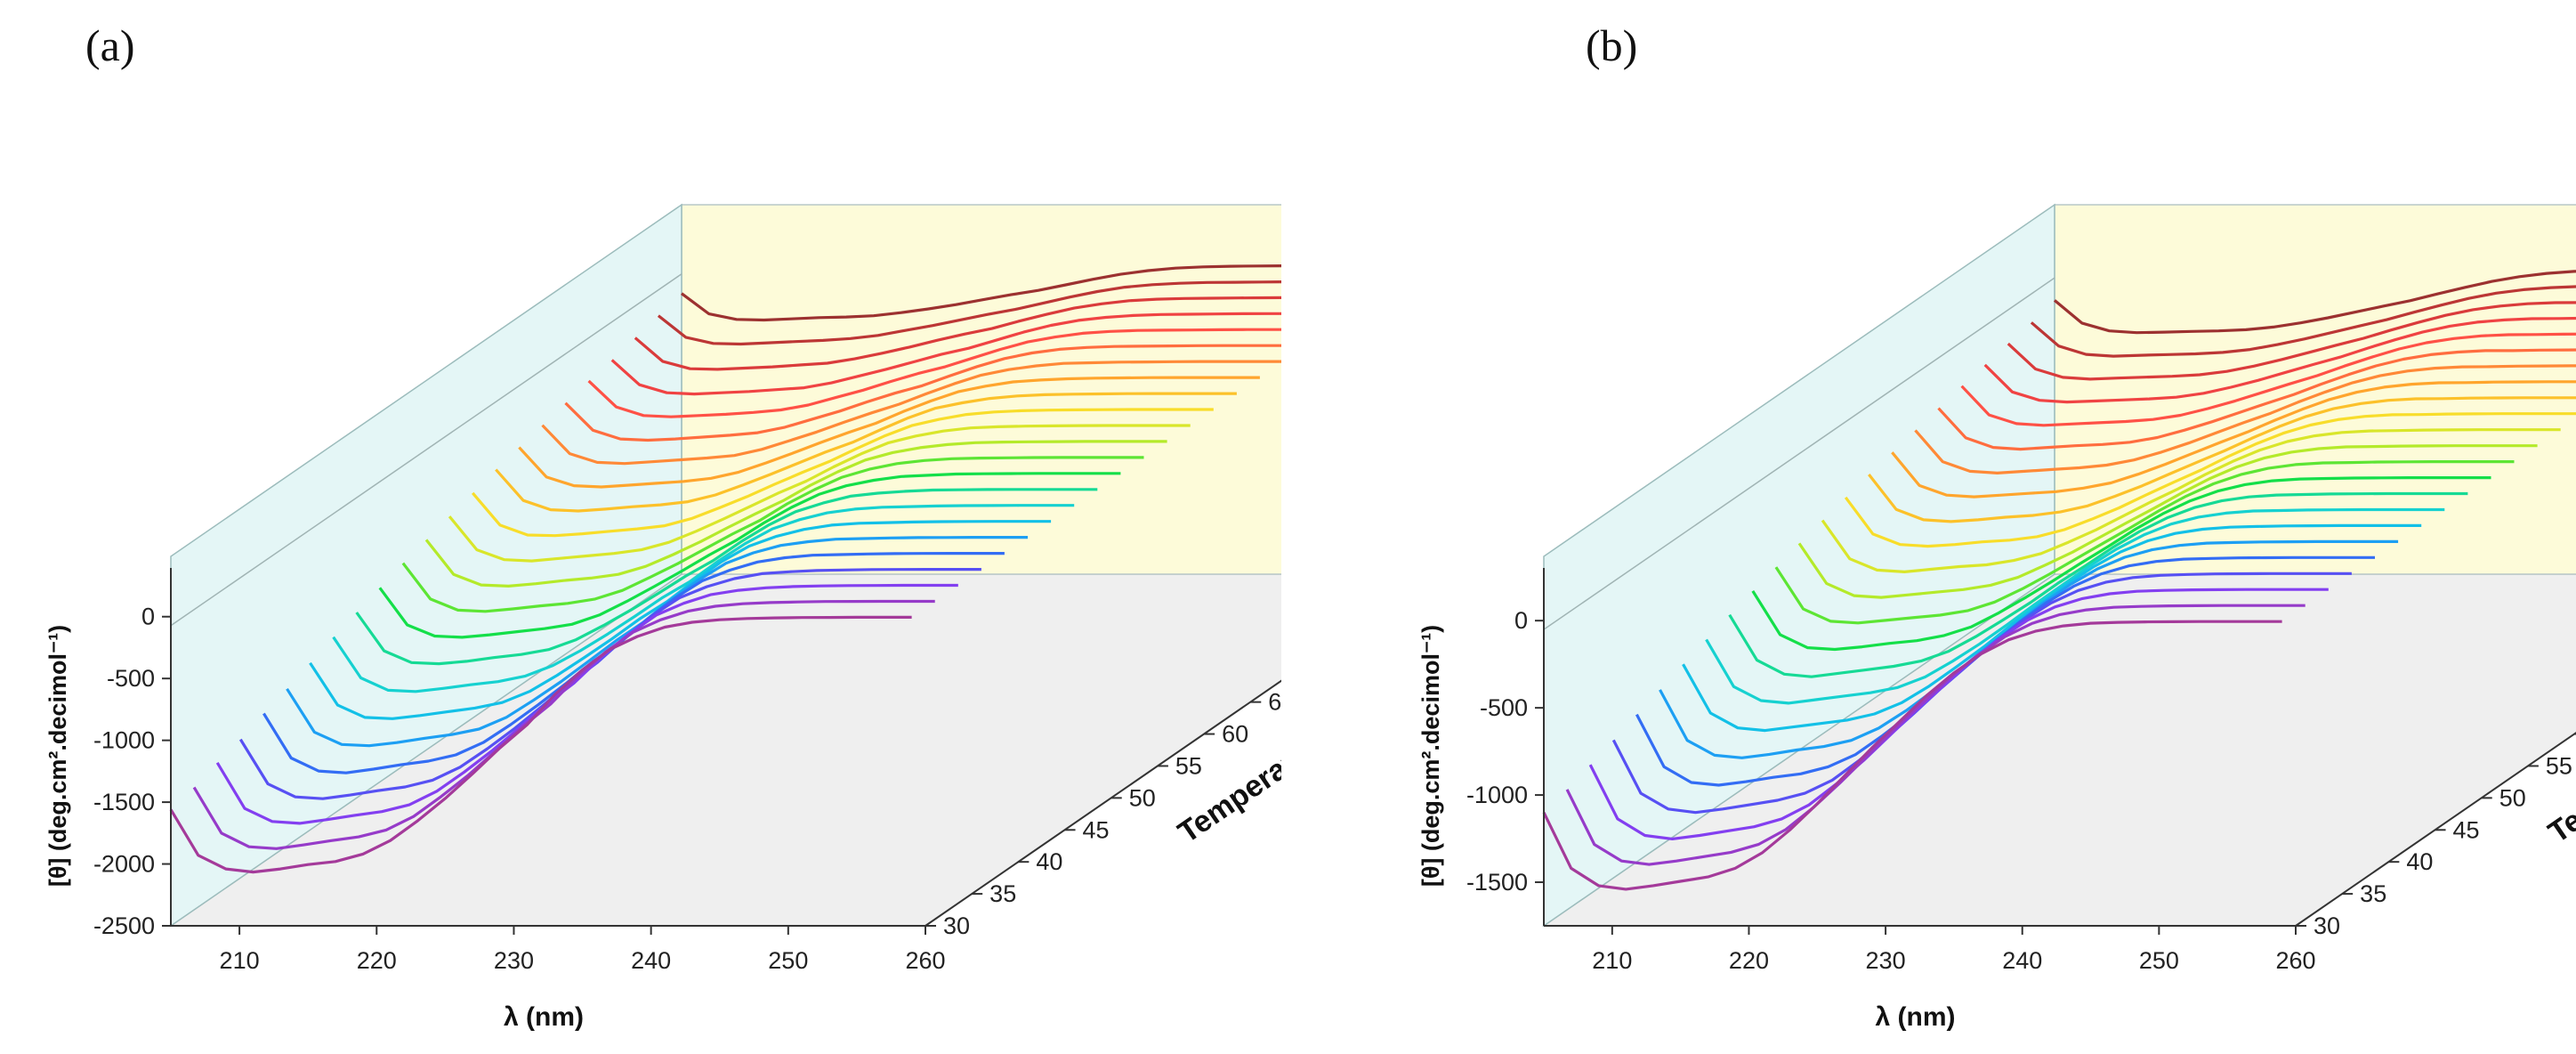  What do you see at coordinates (110, 45) in the screenshot?
I see `panel-label-a: (a)` at bounding box center [110, 45].